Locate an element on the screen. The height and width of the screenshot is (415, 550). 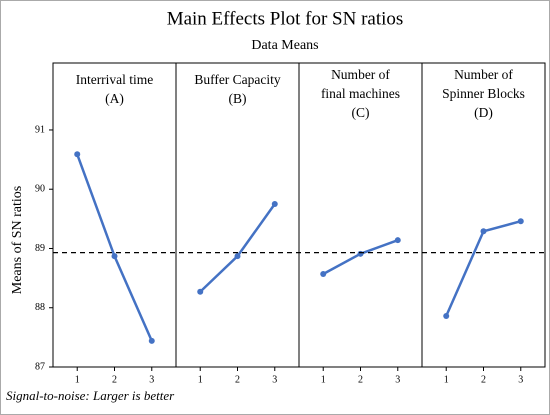
chart-subtitle: Data Means is located at coordinates (284, 45).